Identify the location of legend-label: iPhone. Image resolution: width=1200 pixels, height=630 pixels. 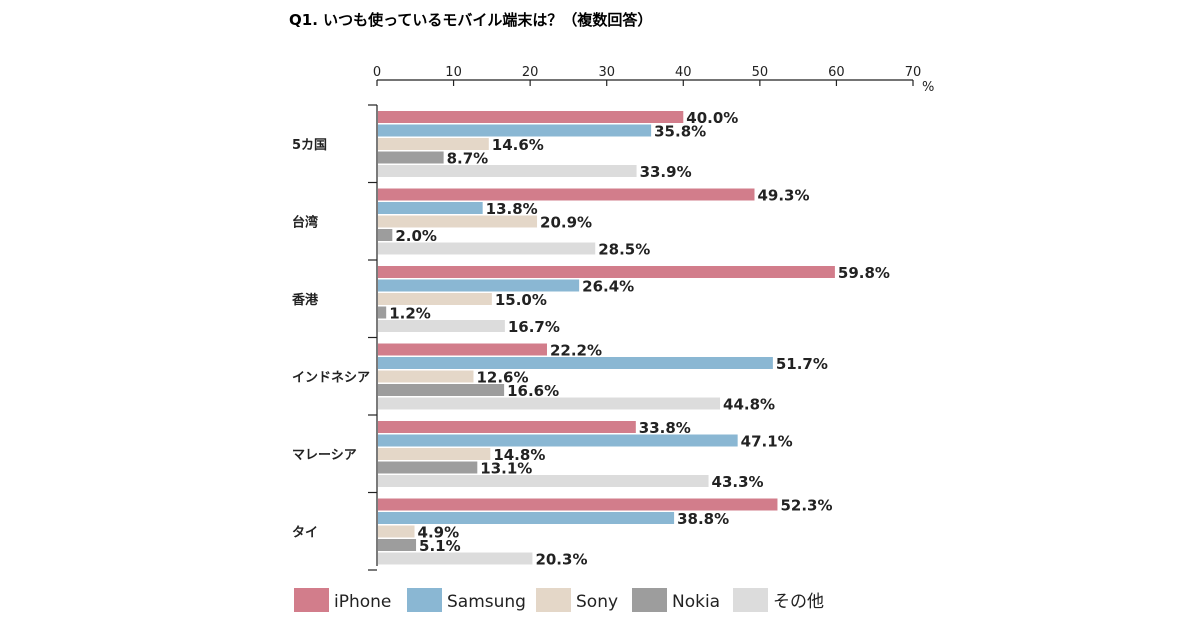
(362, 602).